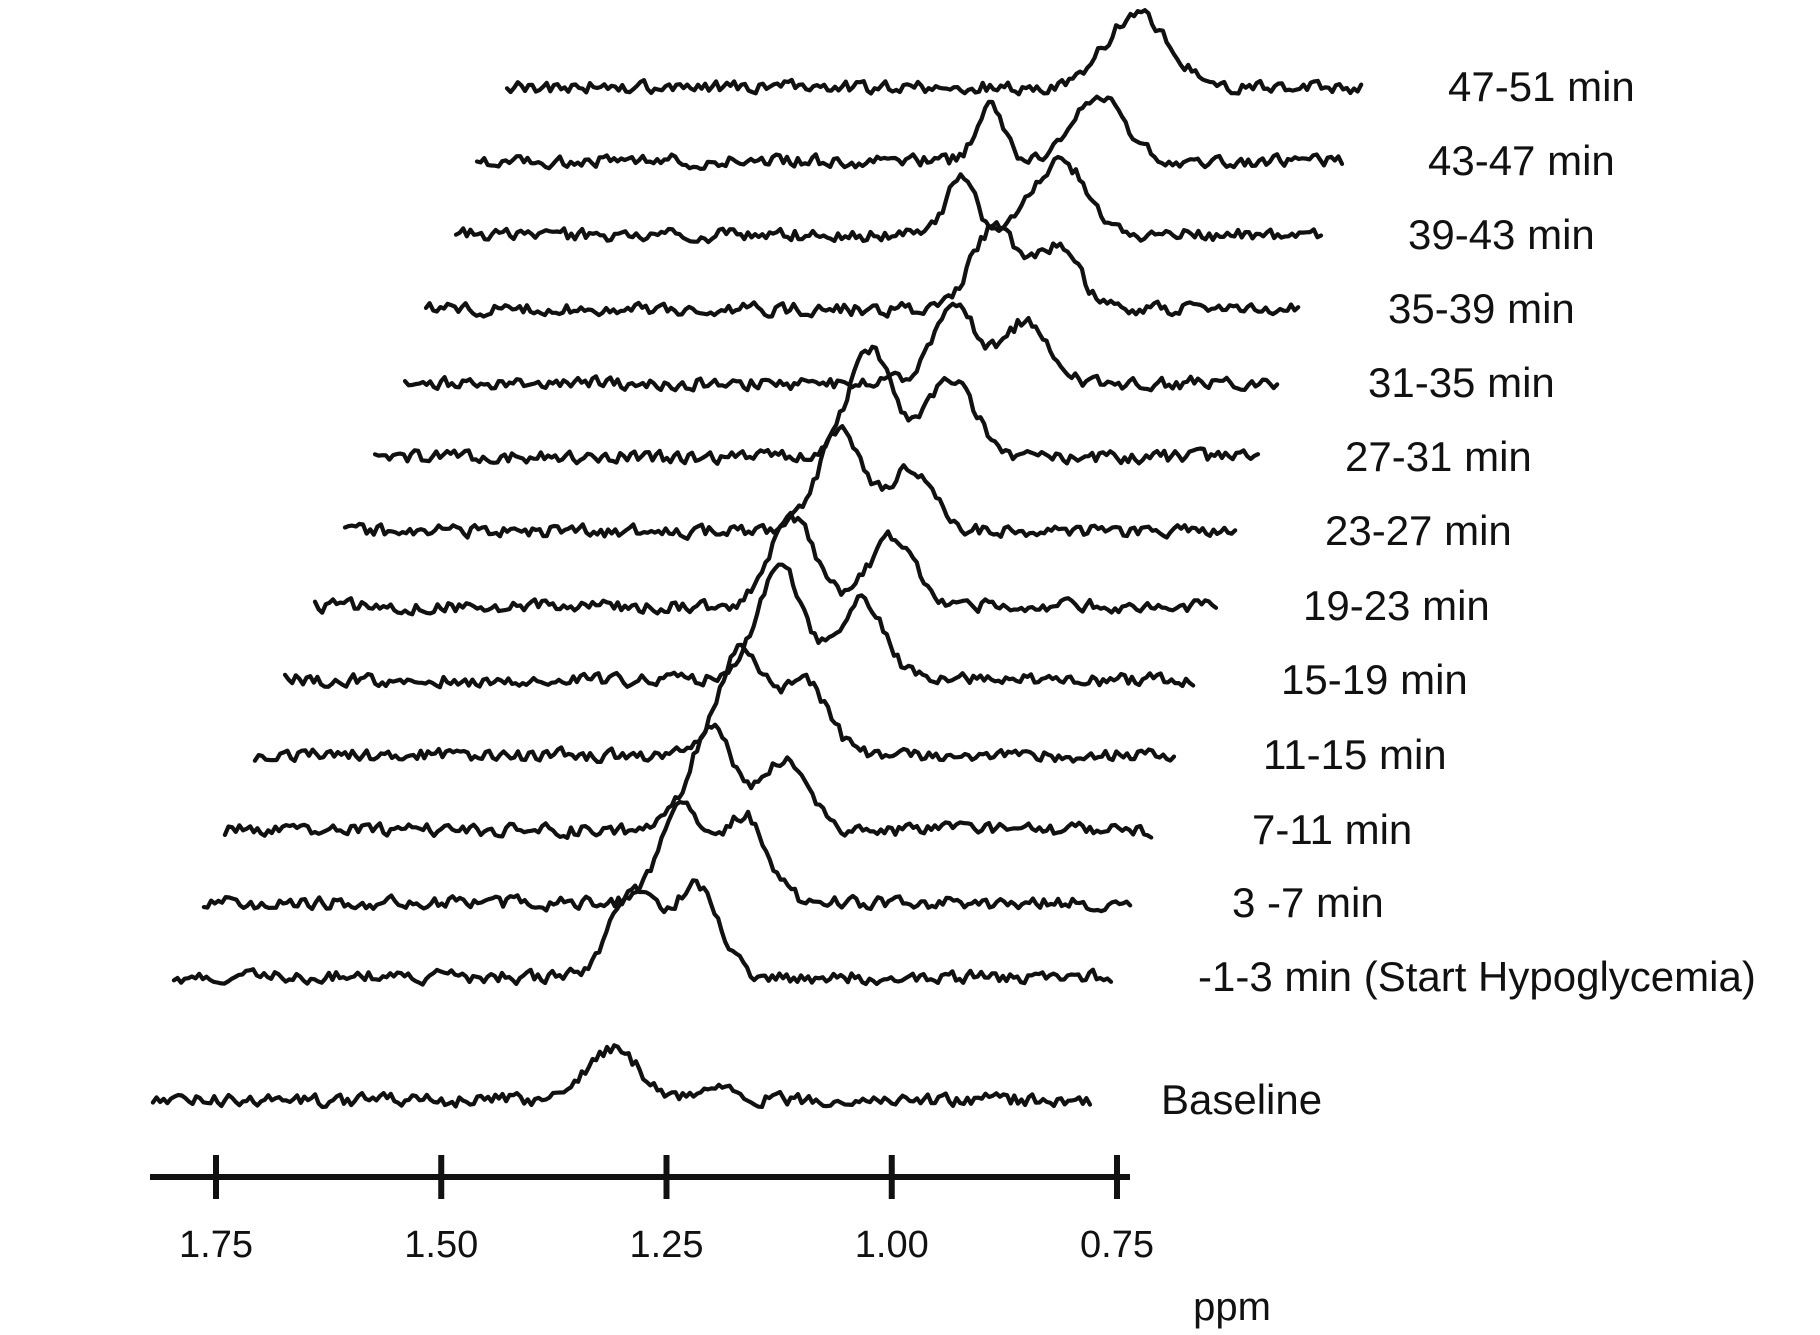 The height and width of the screenshot is (1335, 1820). What do you see at coordinates (1241, 1099) in the screenshot?
I see `series-label: Baseline` at bounding box center [1241, 1099].